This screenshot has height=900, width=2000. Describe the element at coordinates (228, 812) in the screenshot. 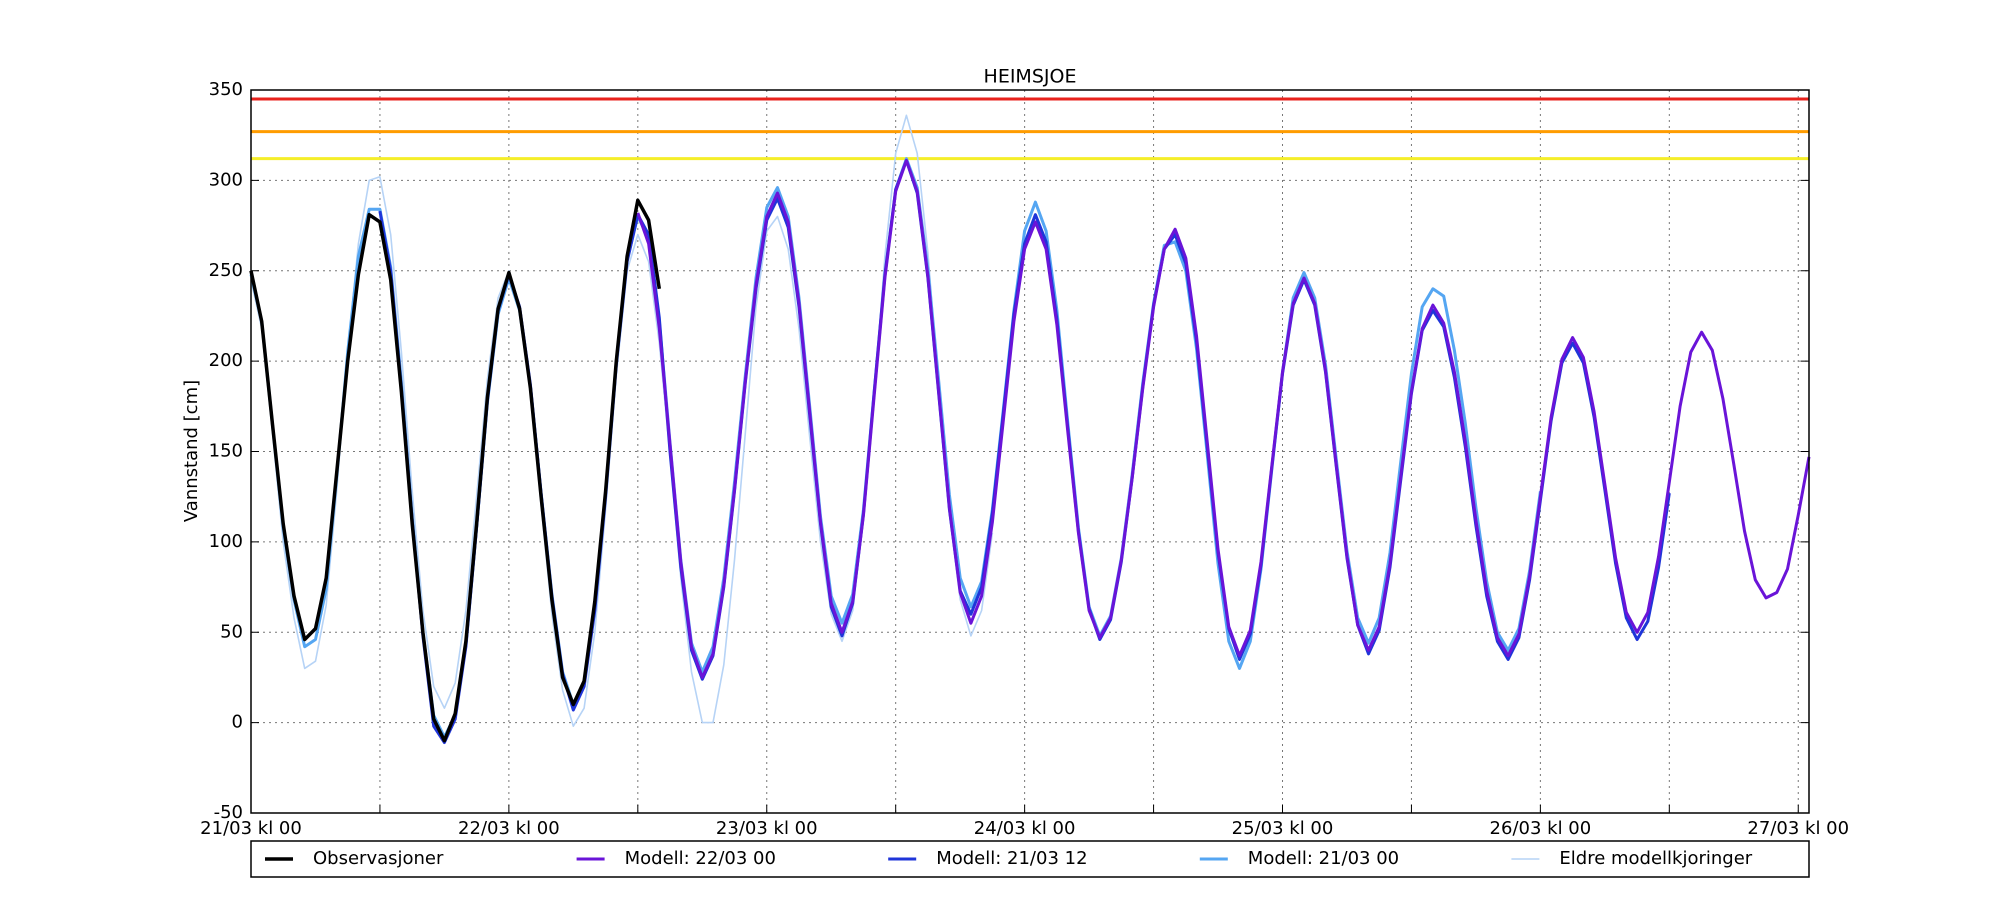

I see `y-tick-label: -50` at that location.